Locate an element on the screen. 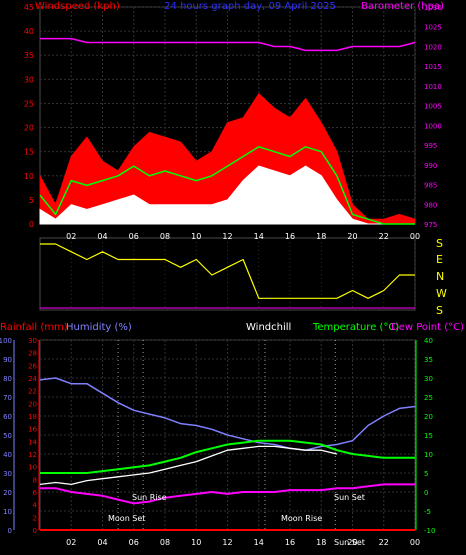  moon-rise-label: Moon Rise is located at coordinates (301, 518).